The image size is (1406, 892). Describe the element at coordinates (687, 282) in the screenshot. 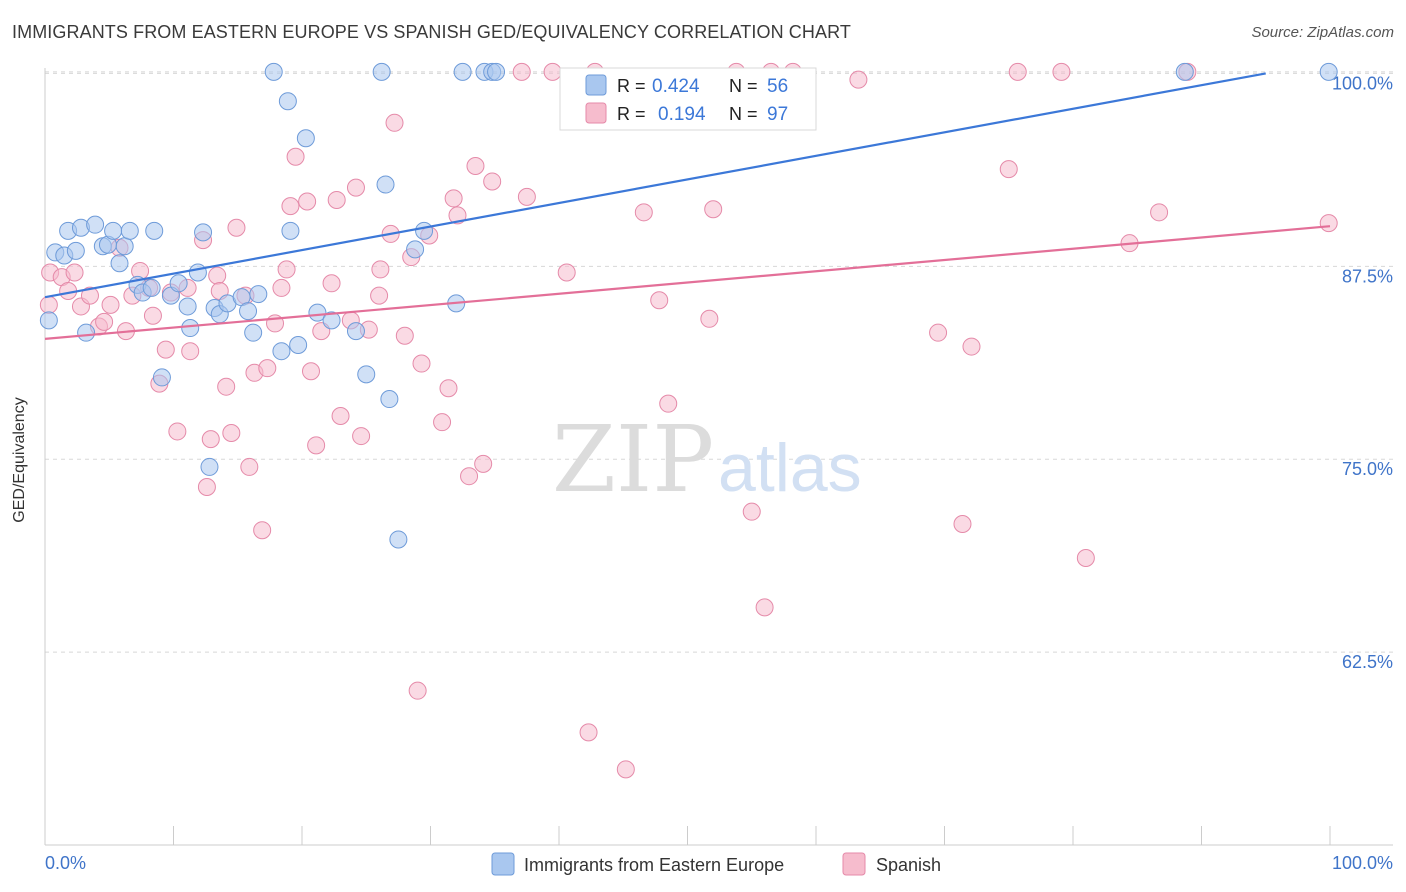

I see `trend-line-spanish` at that location.